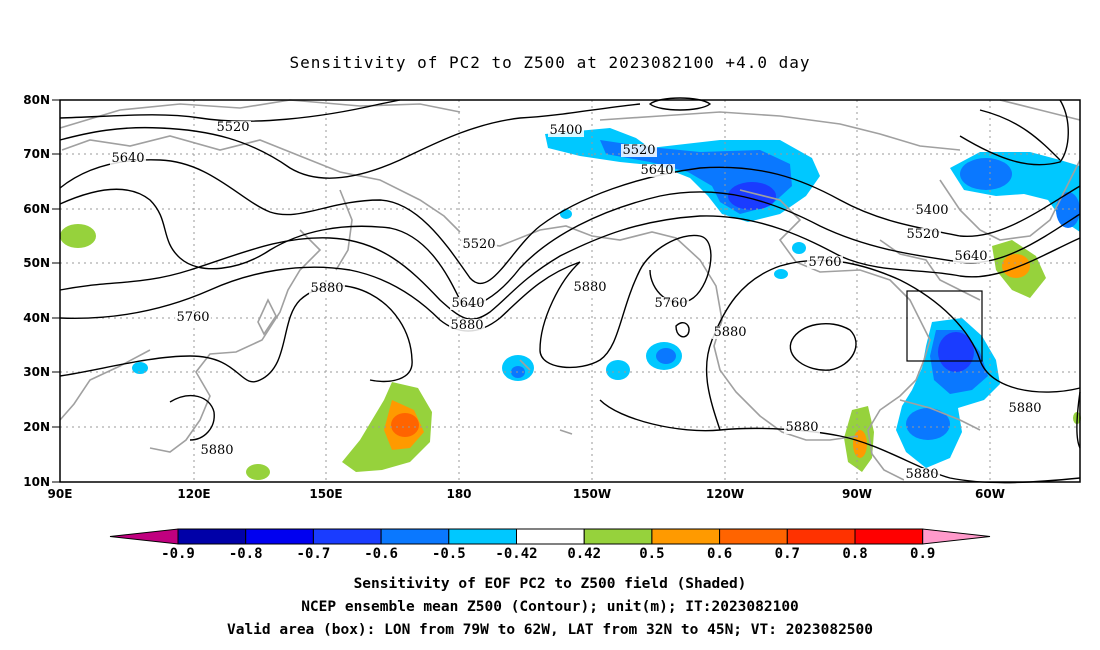  What do you see at coordinates (956, 536) in the screenshot?
I see `colorbar-max-arrow` at bounding box center [956, 536].